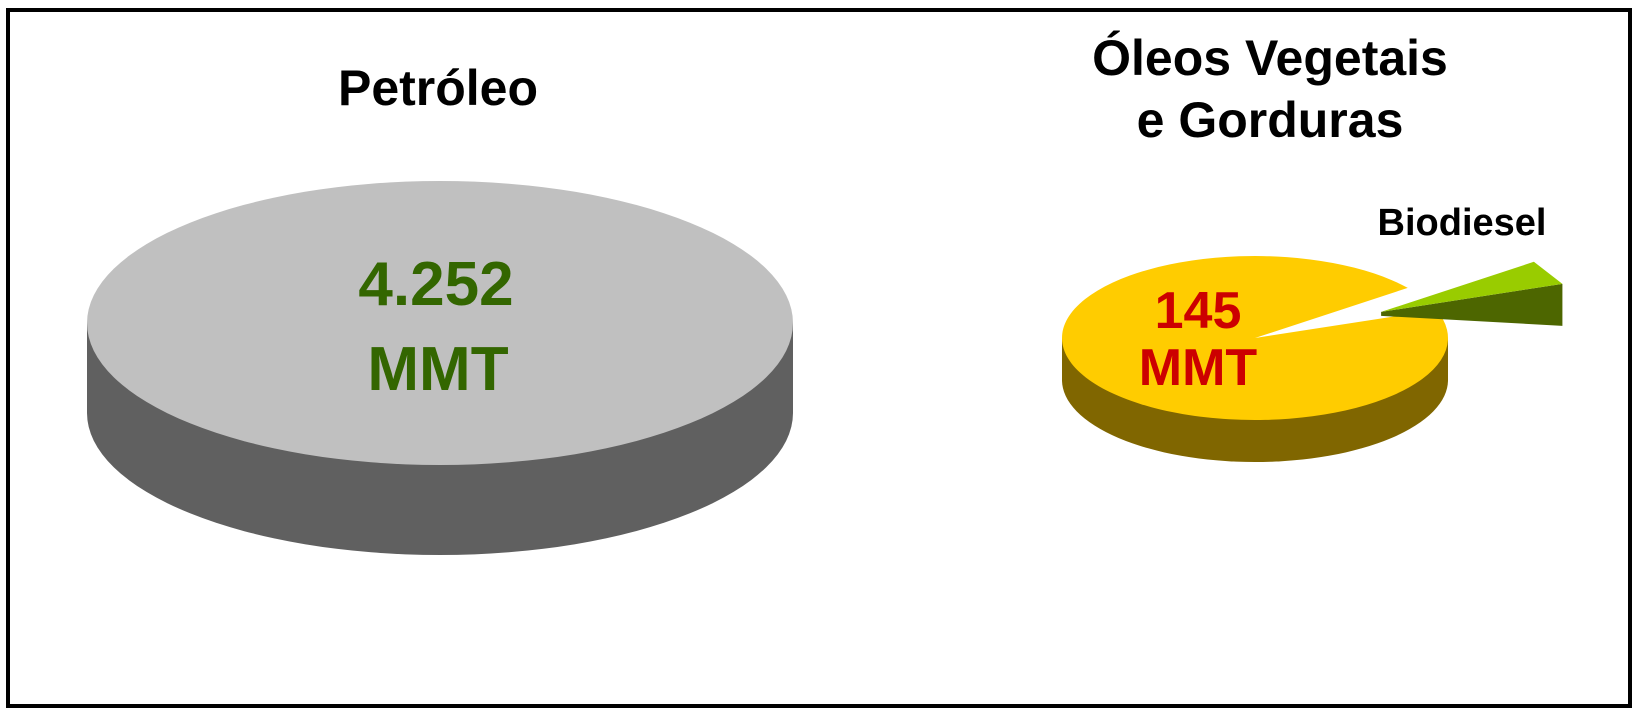  I want to click on biodiesel-slice-top, so click(1472, 286).